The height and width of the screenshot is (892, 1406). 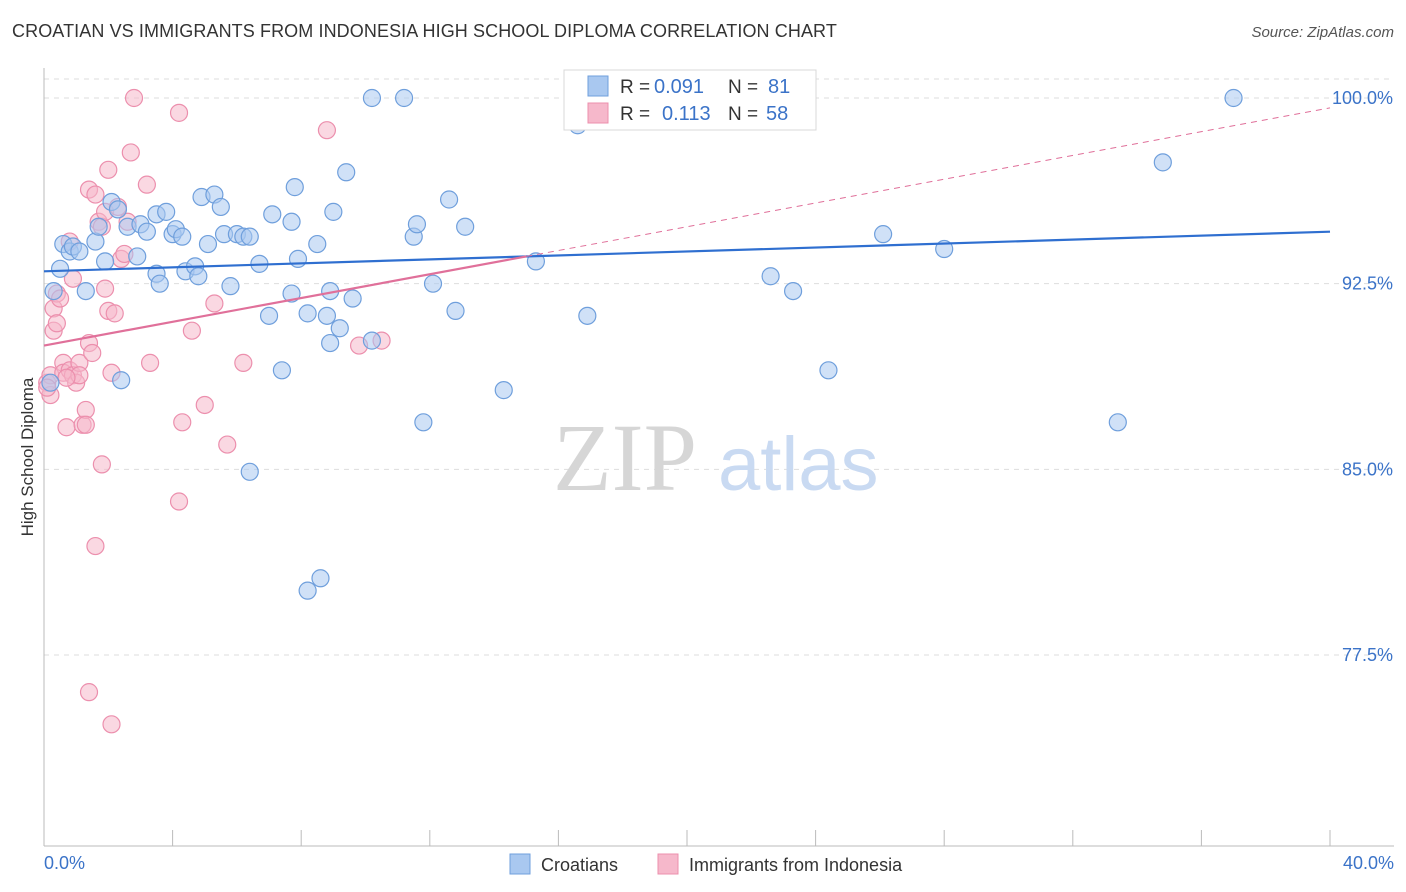 What do you see at coordinates (520, 864) in the screenshot?
I see `series-legend-swatch-croatians` at bounding box center [520, 864].